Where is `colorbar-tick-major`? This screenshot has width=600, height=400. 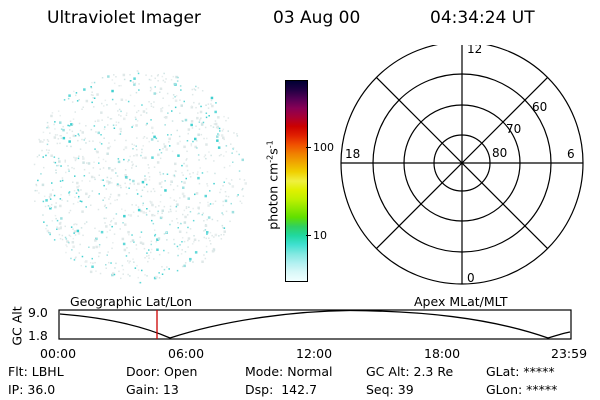 colorbar-tick-major is located at coordinates (308, 235).